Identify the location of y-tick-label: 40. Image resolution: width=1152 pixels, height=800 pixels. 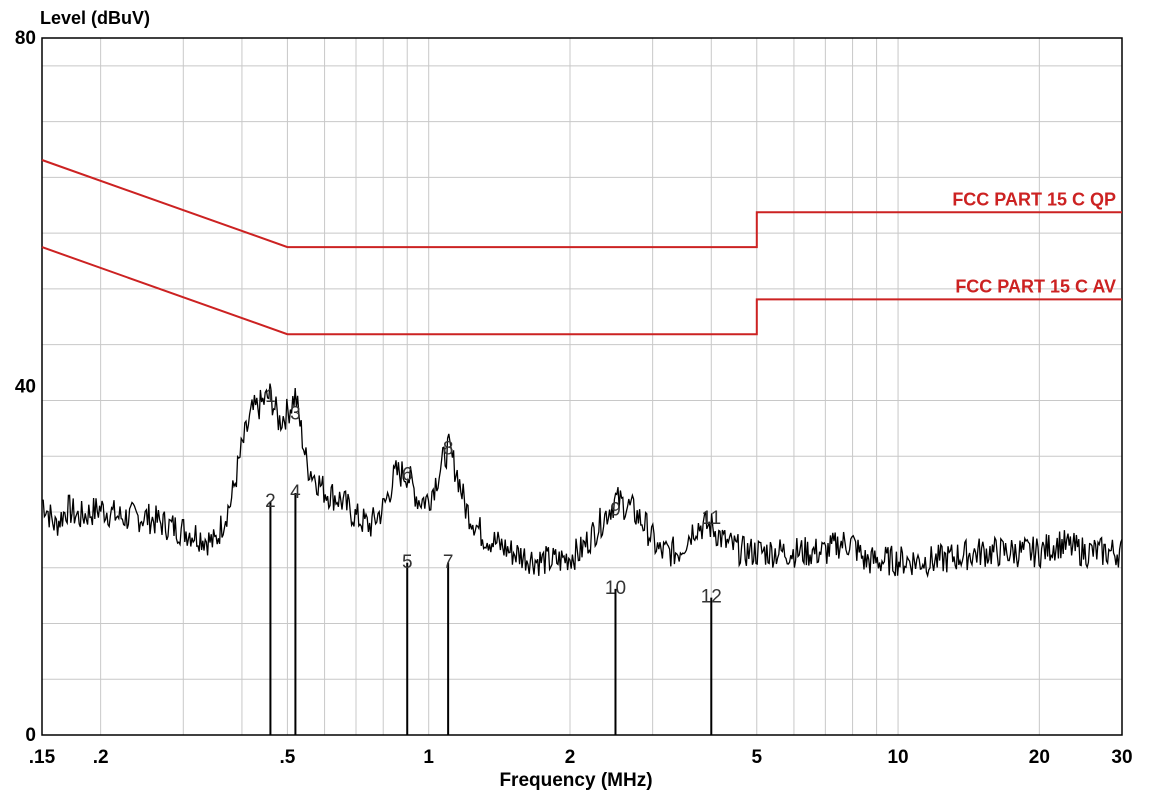
(25, 387).